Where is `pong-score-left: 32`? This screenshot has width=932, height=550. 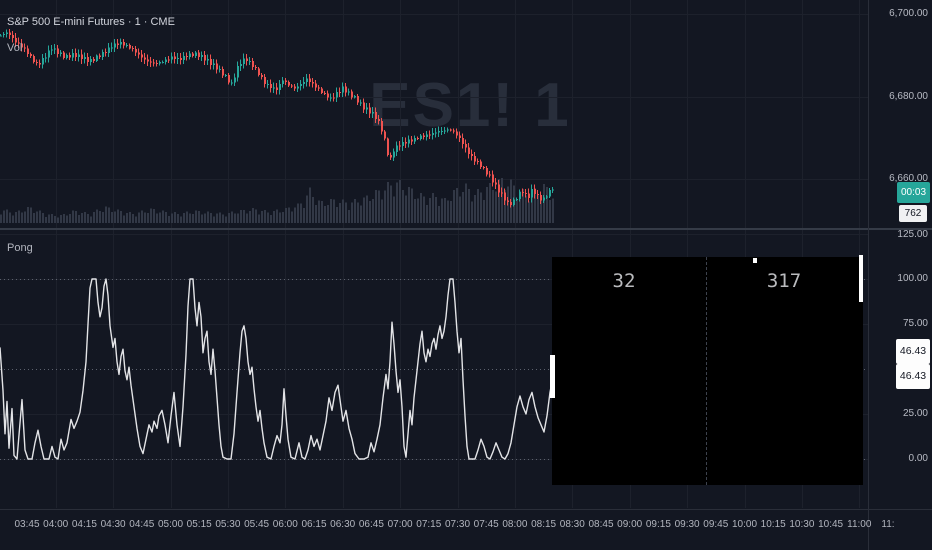
pong-score-left: 32 is located at coordinates (624, 281).